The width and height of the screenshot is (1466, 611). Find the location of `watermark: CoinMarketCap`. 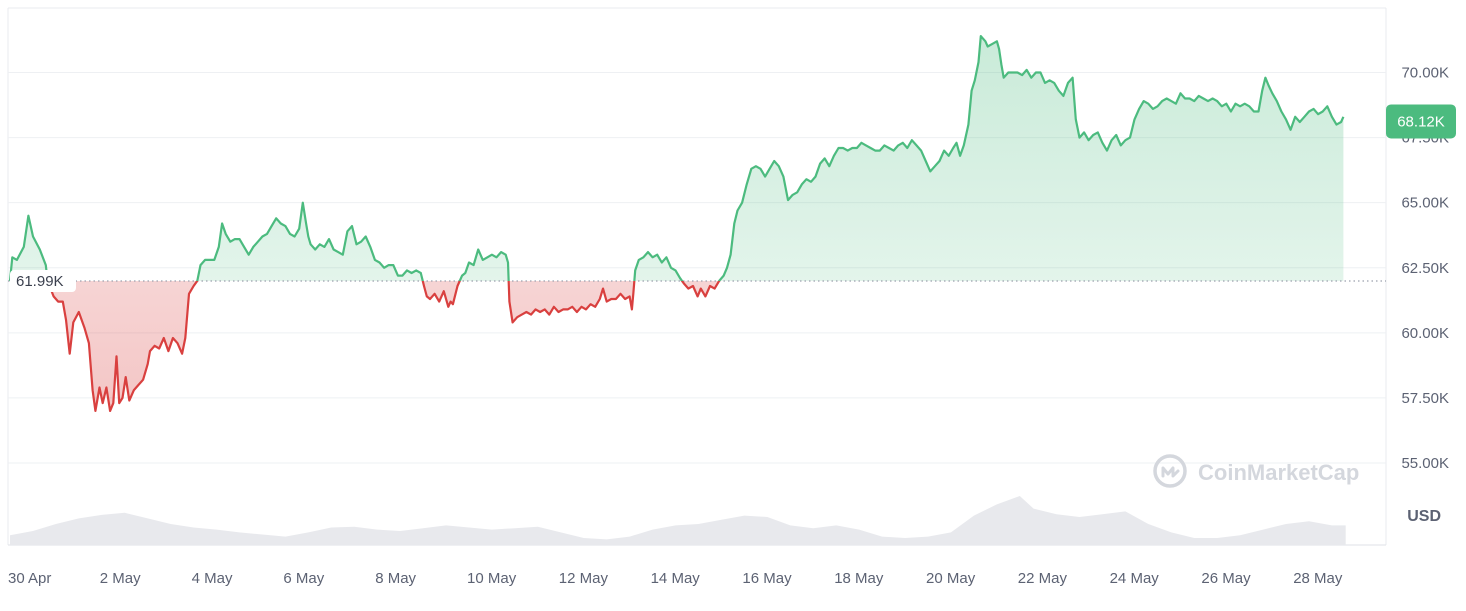

watermark: CoinMarketCap is located at coordinates (1256, 471).